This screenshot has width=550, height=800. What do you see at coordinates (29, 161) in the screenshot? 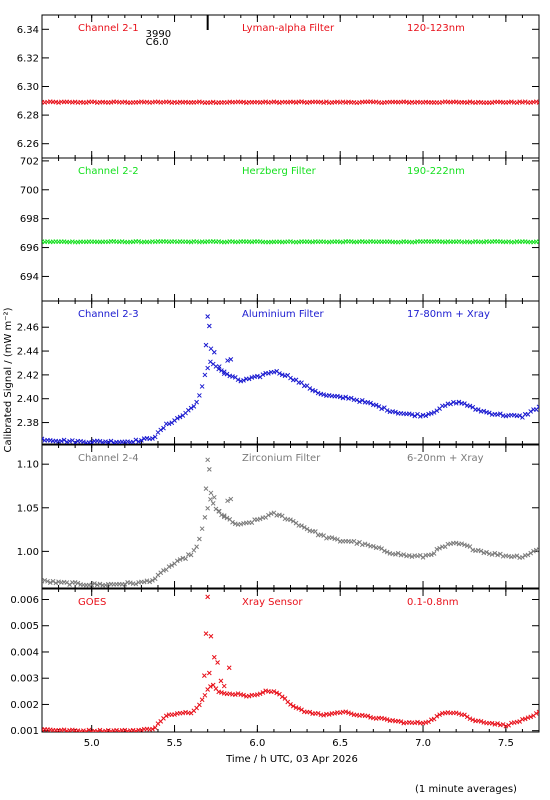
I see `y-tick-label: 702` at bounding box center [29, 161].